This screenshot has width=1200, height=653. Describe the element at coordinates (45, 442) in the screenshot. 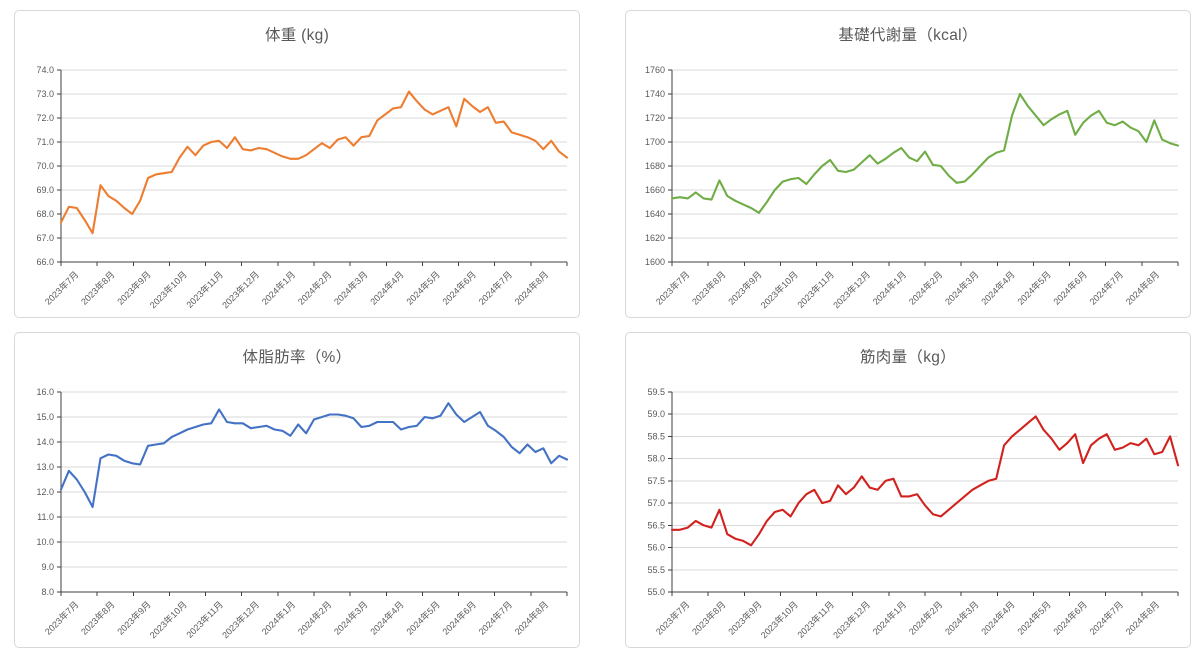

I see `y-tick-label: 14.0` at that location.